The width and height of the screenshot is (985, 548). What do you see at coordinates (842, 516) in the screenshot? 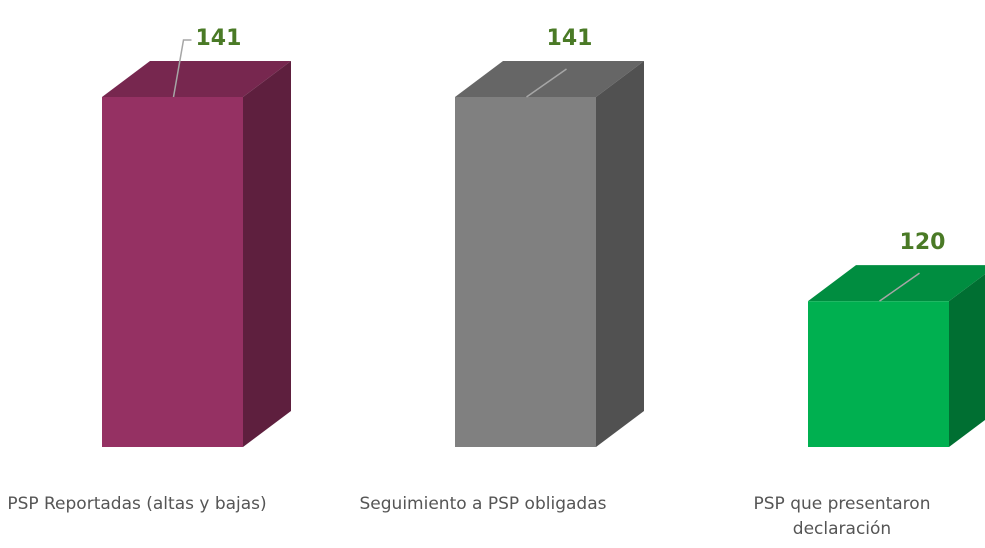
I see `category-label: PSP que presentaron declaración` at bounding box center [842, 516].